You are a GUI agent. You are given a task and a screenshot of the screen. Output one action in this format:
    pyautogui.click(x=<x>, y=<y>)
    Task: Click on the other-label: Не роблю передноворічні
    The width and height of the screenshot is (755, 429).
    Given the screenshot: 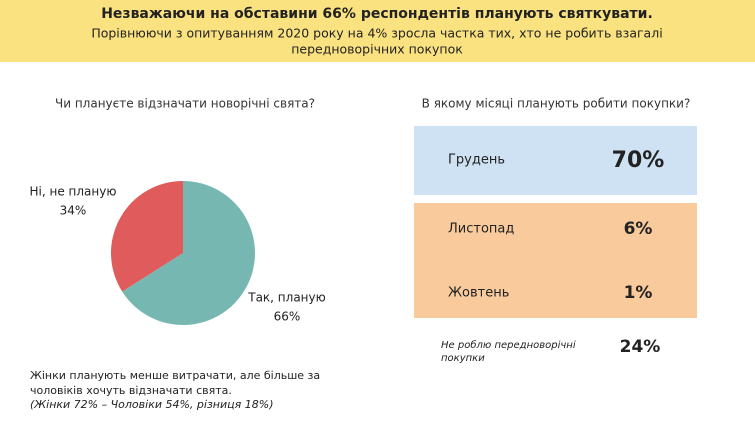 What is the action you would take?
    pyautogui.click(x=508, y=345)
    